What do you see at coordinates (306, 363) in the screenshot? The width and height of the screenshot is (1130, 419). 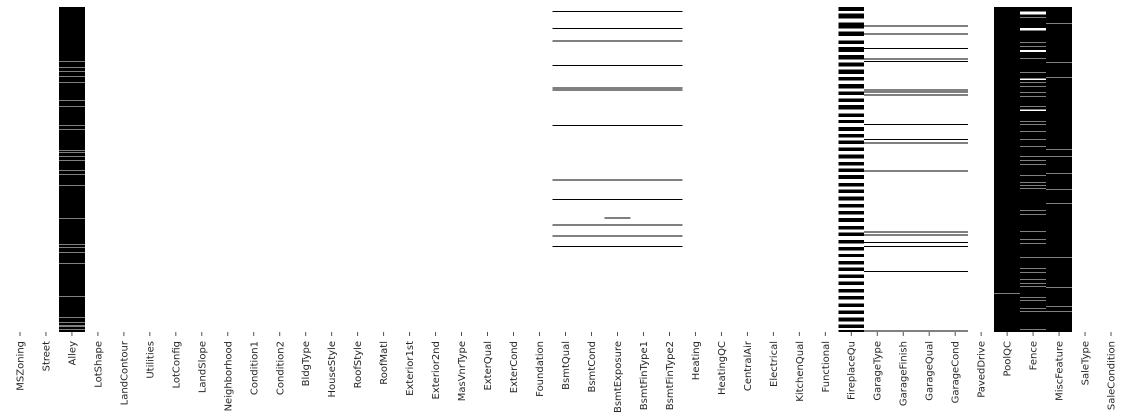 I see `x-tick-label: BldgType` at bounding box center [306, 363].